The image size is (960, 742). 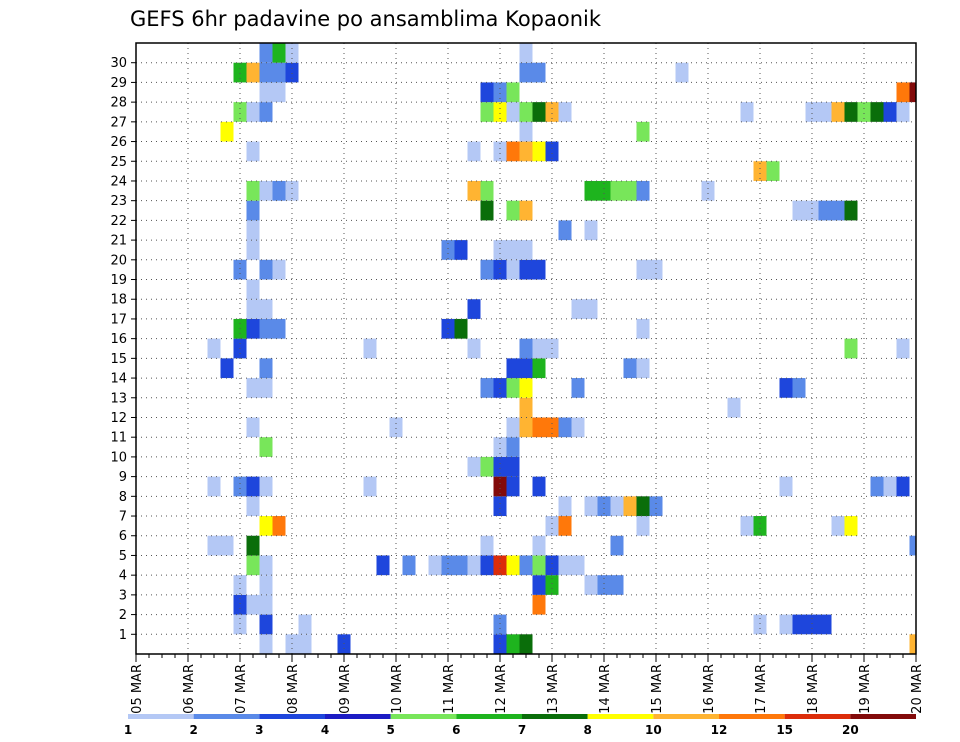 I want to click on y-tick-label: 24, so click(x=118, y=181).